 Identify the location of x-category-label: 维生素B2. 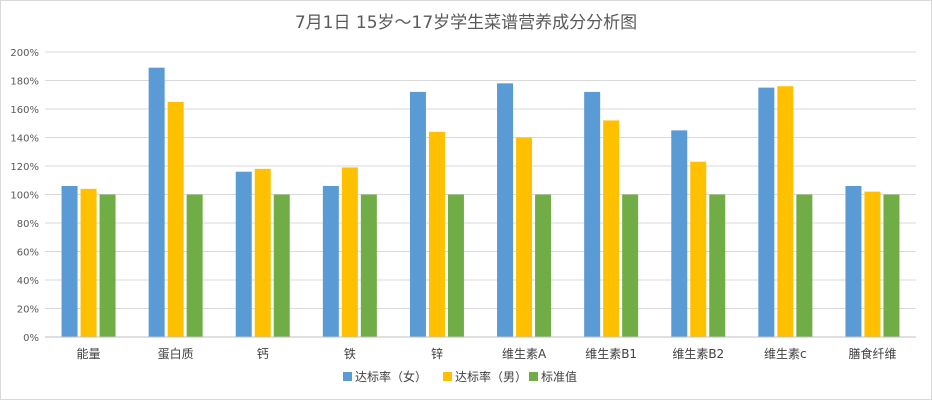
(698, 354).